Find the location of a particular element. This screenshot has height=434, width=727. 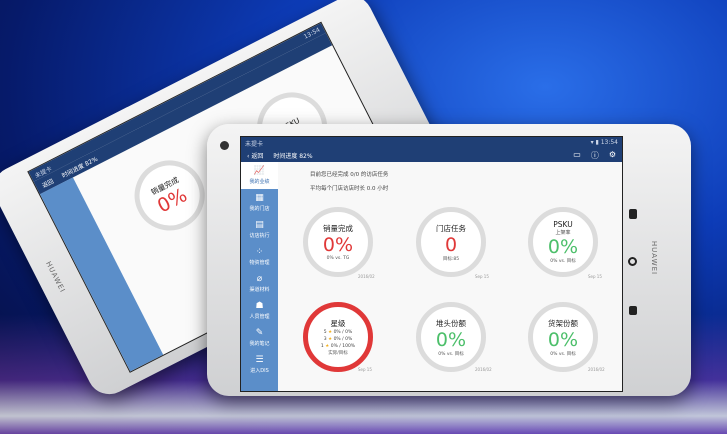

star-row: 1 ★ 0% / 100% is located at coordinates (338, 346).